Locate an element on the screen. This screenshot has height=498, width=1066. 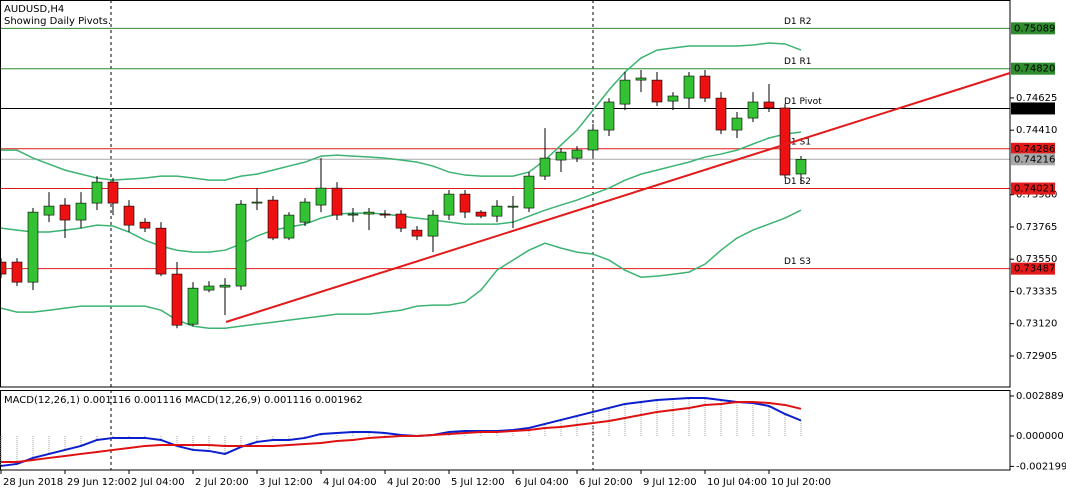
x-tick-label: 2 Jul 20:00 is located at coordinates (222, 482).